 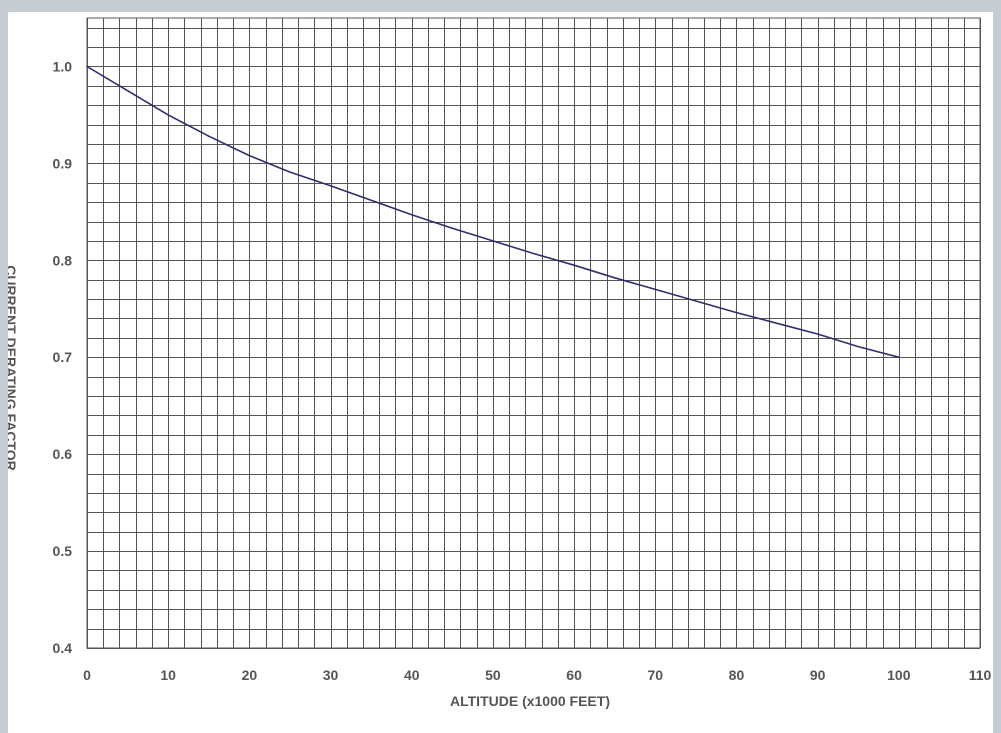 I want to click on x-tick-label: 20, so click(x=250, y=675).